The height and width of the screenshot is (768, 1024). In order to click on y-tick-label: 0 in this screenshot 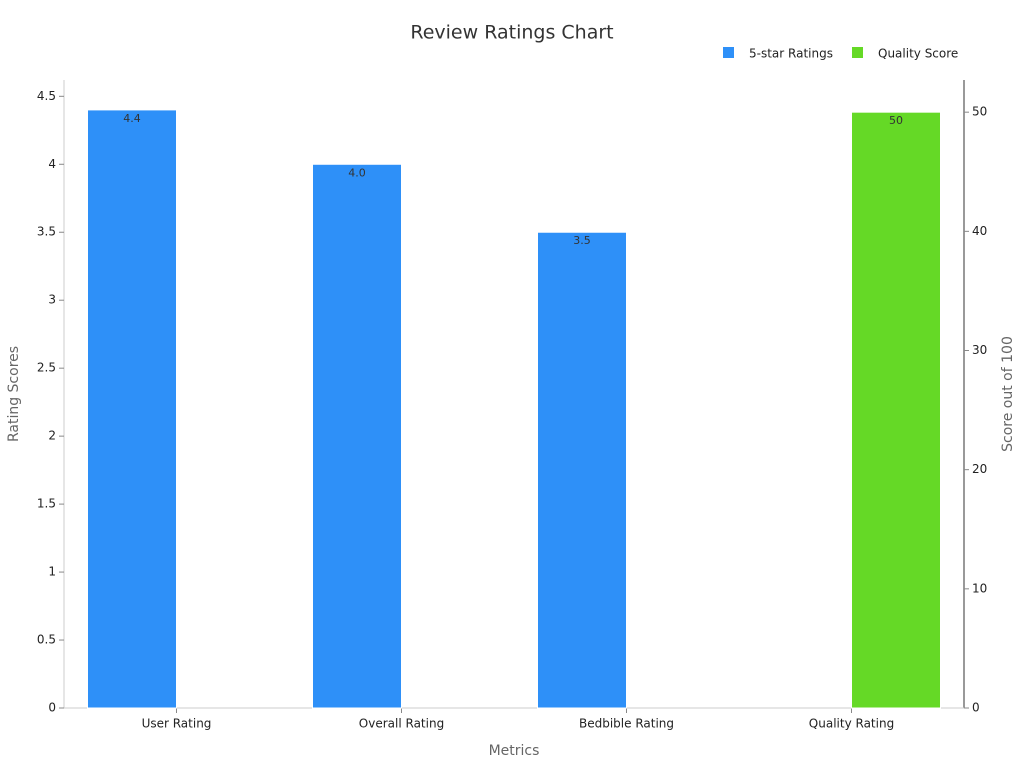, I will do `click(52, 708)`.